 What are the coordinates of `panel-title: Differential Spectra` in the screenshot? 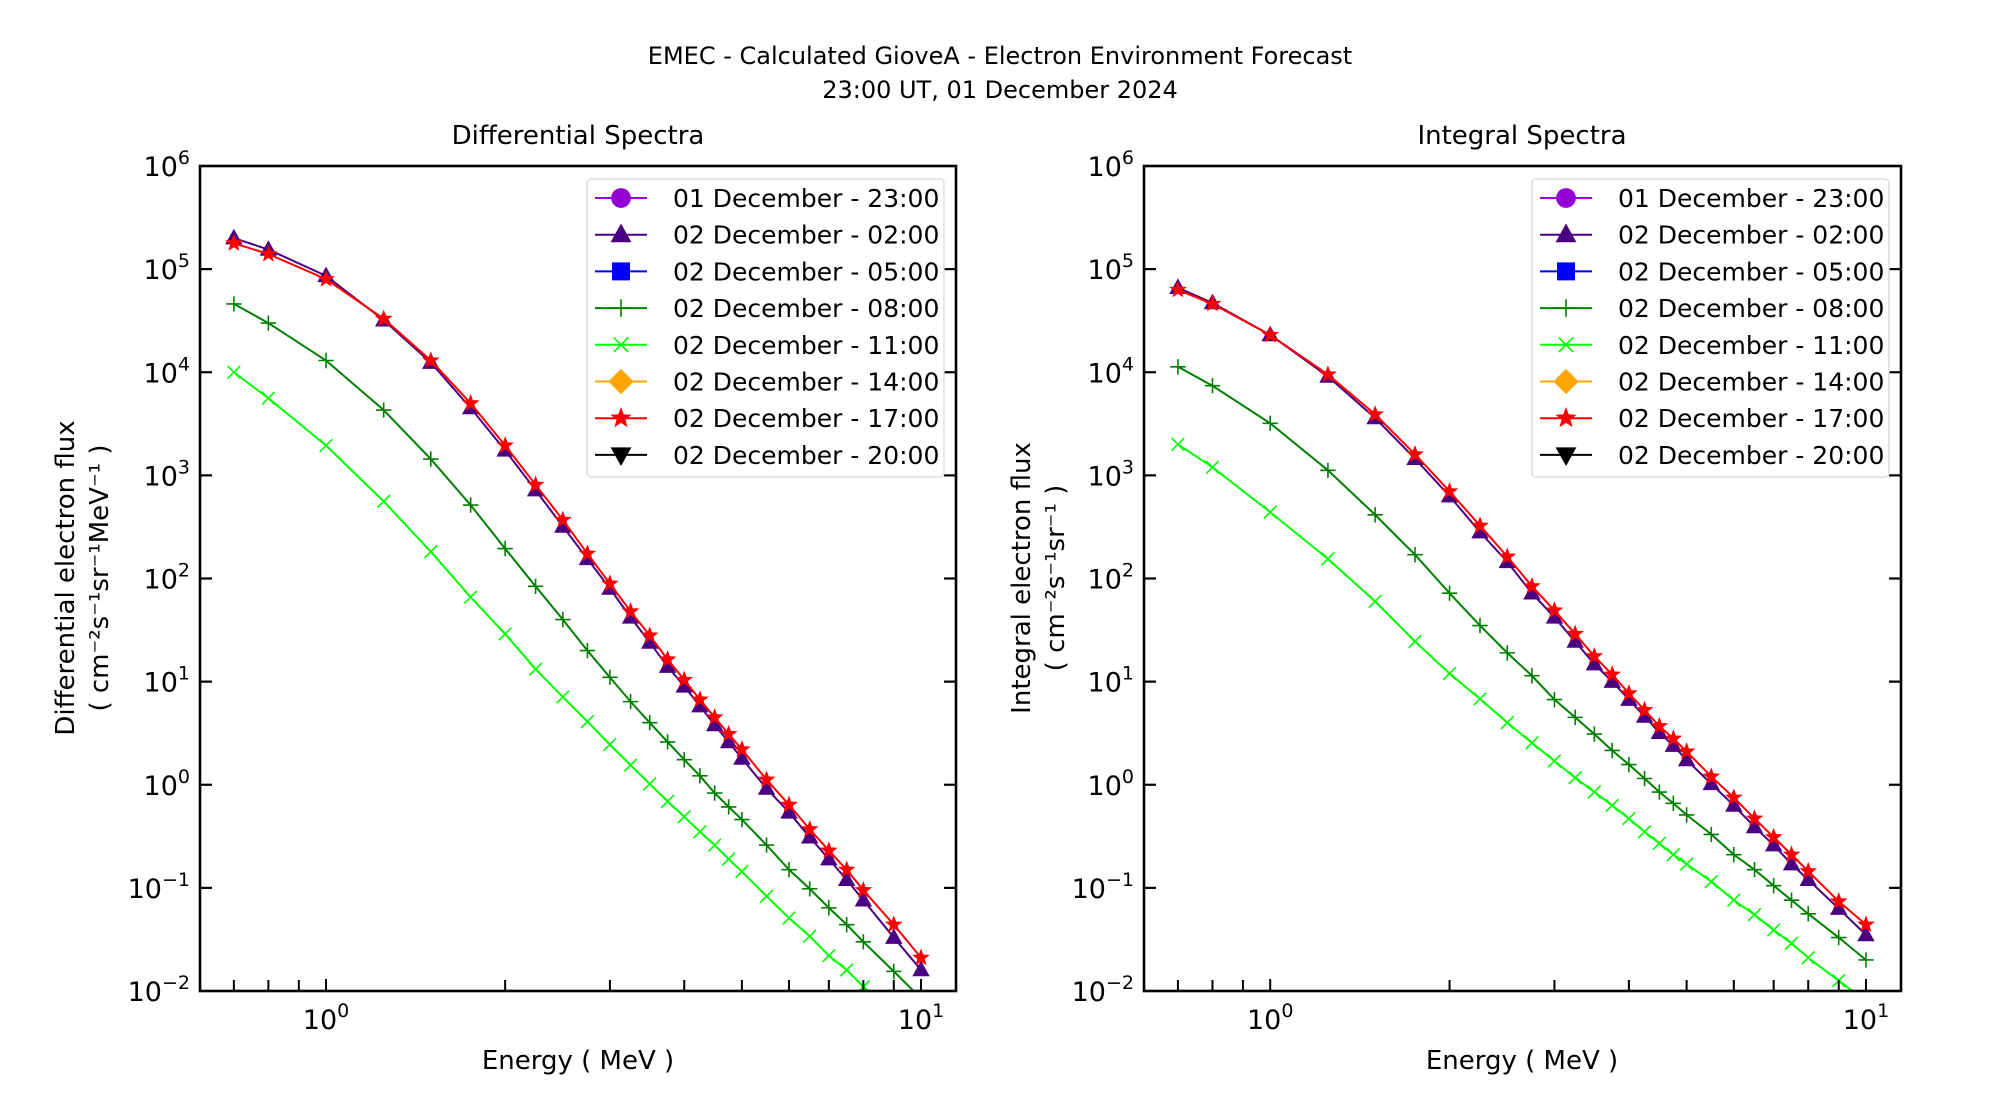 It's located at (578, 136).